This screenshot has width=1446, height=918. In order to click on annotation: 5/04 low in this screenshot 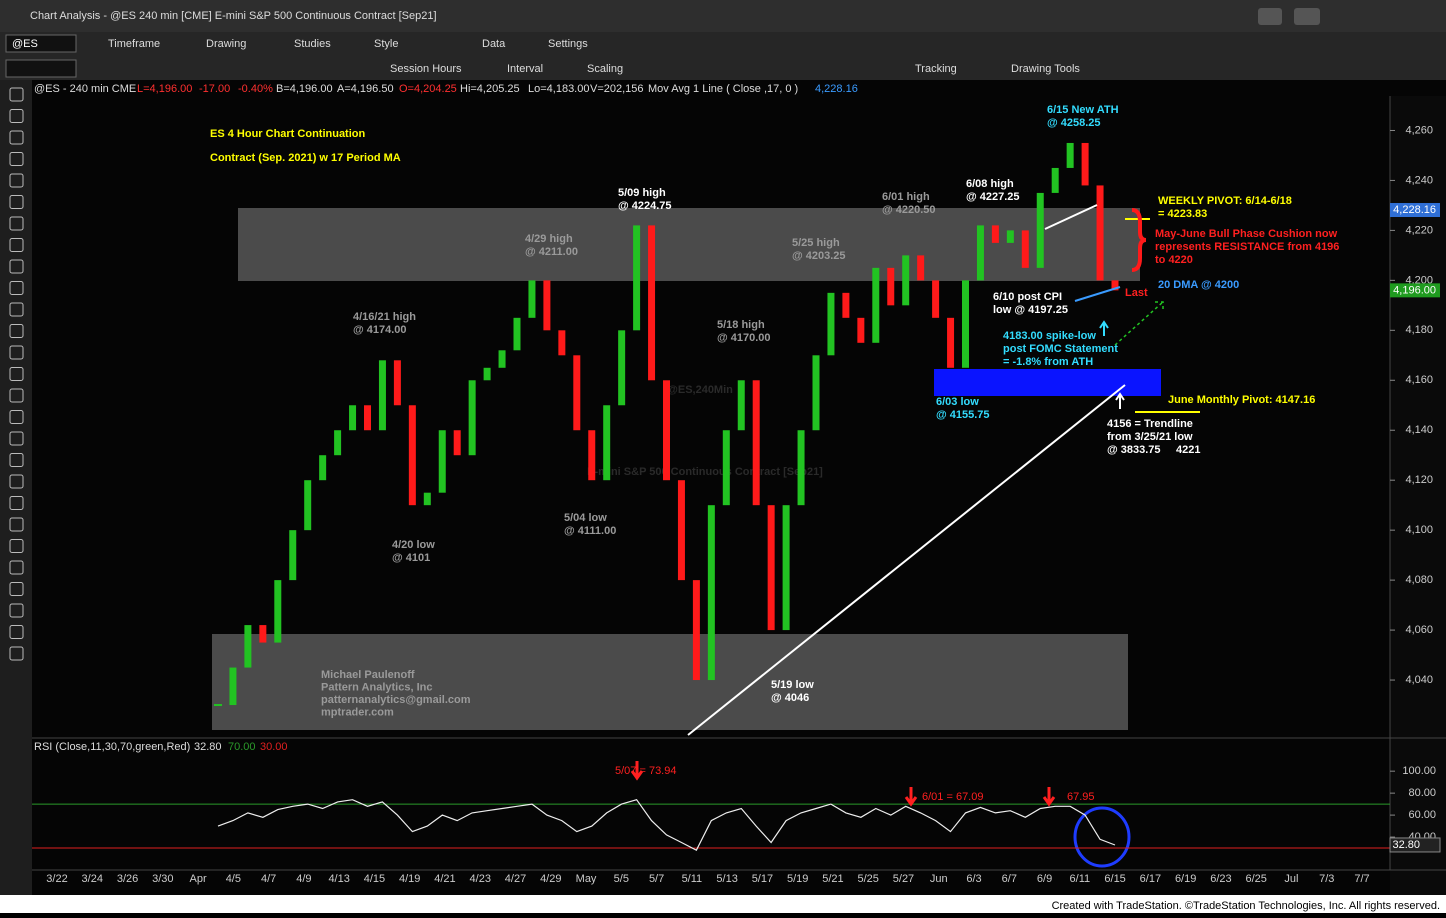, I will do `click(585, 518)`.